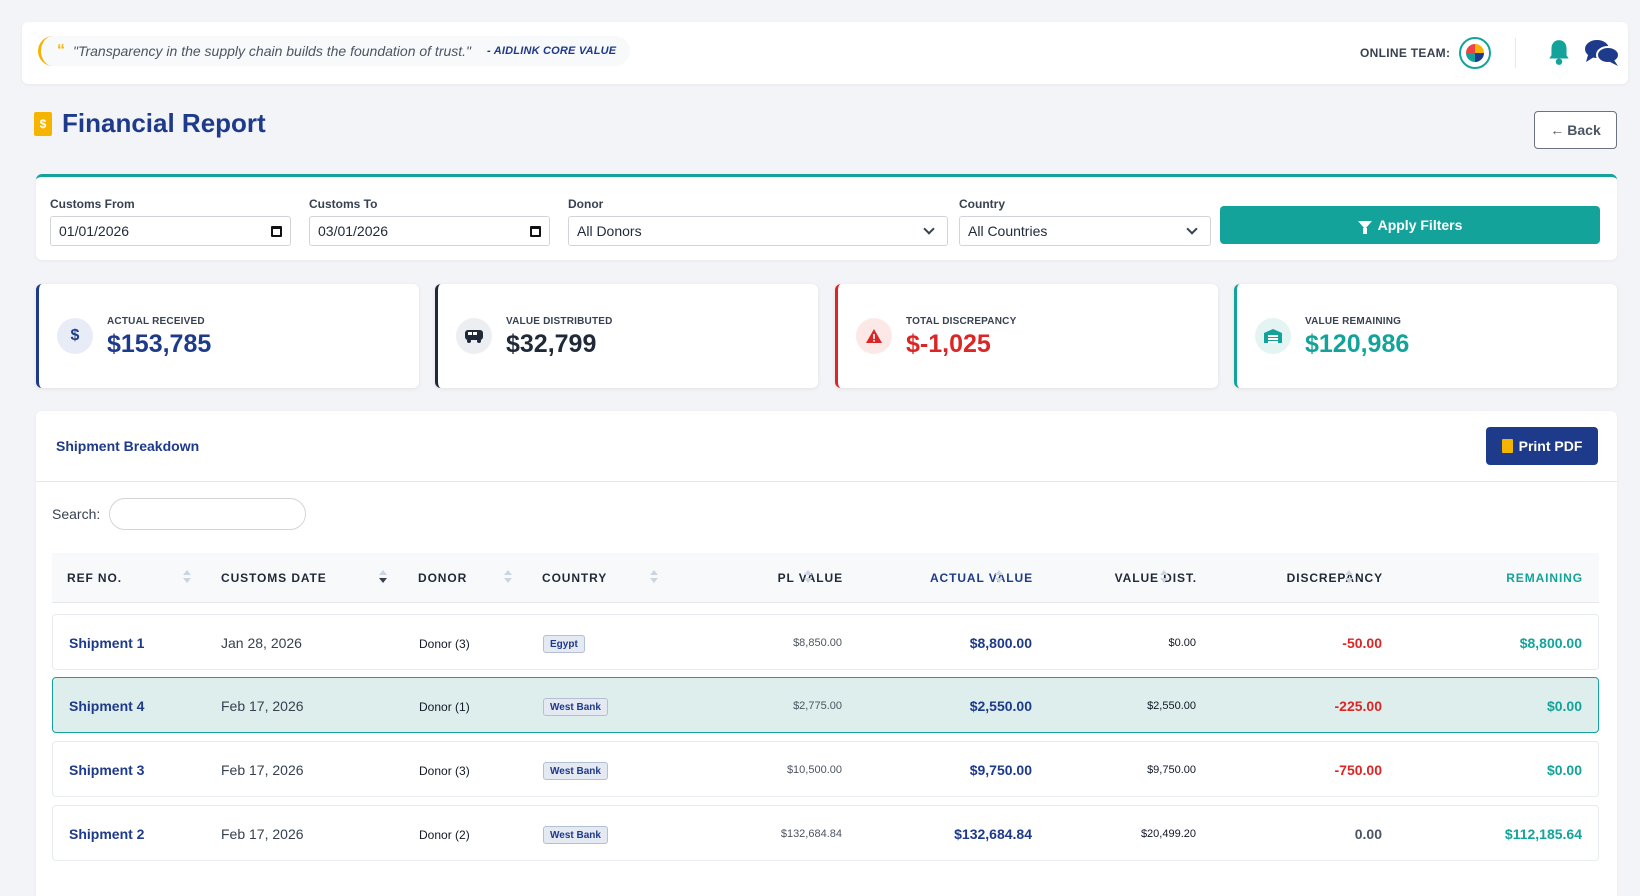 This screenshot has height=896, width=1640. Describe the element at coordinates (159, 344) in the screenshot. I see `stat-value: $153,785` at that location.